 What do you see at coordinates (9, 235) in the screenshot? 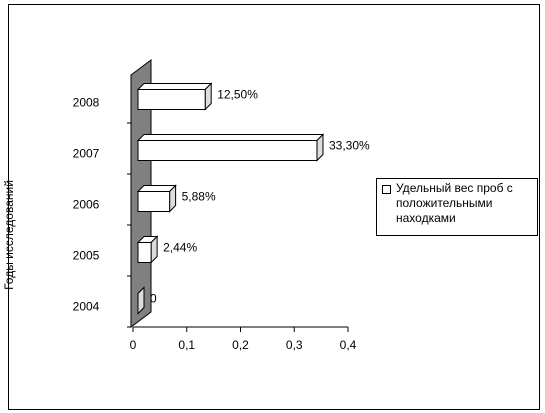
I see `y-axis-title: Годы исследований` at bounding box center [9, 235].